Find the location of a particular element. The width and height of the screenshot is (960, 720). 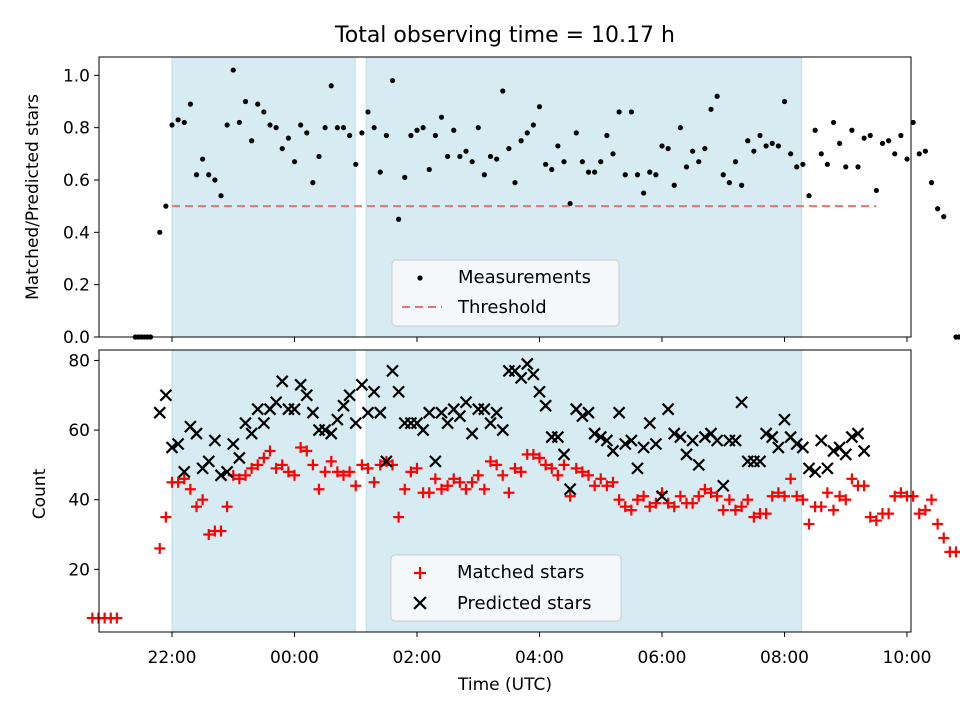

legend-measurements-label: Measurements is located at coordinates (524, 277).